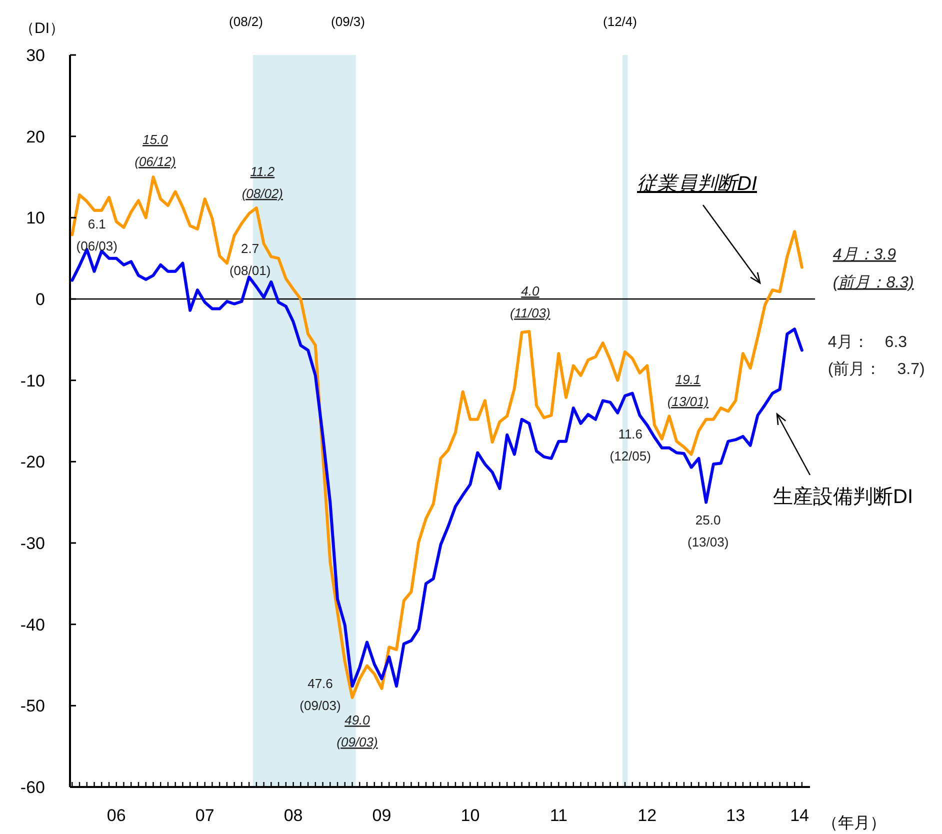 This screenshot has height=834, width=942. I want to click on y-tick-label: 0, so click(40, 299).